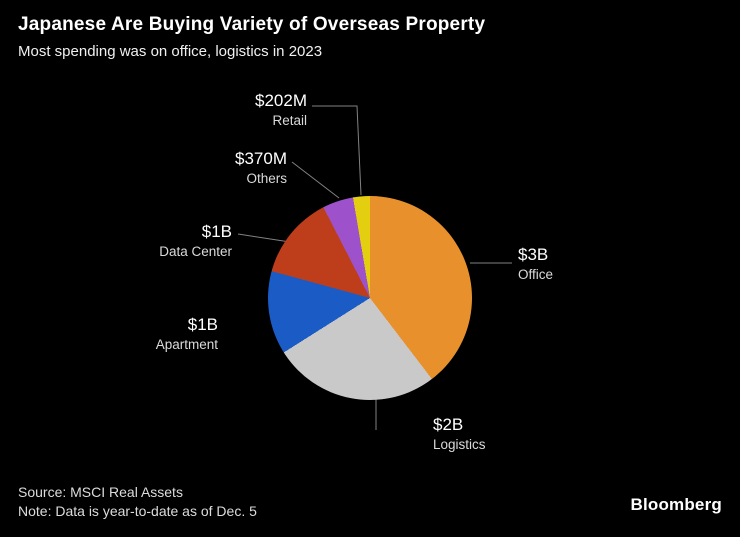 This screenshot has height=537, width=740. What do you see at coordinates (137, 511) in the screenshot?
I see `data-note: Note: Data is year-to-date as of Dec. 5` at bounding box center [137, 511].